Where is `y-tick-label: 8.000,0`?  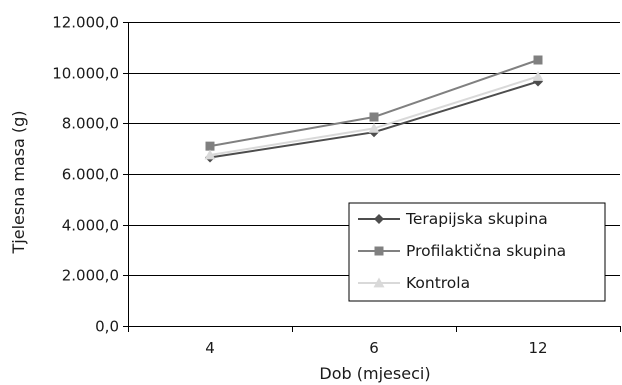 y-tick-label: 8.000,0 is located at coordinates (90, 124).